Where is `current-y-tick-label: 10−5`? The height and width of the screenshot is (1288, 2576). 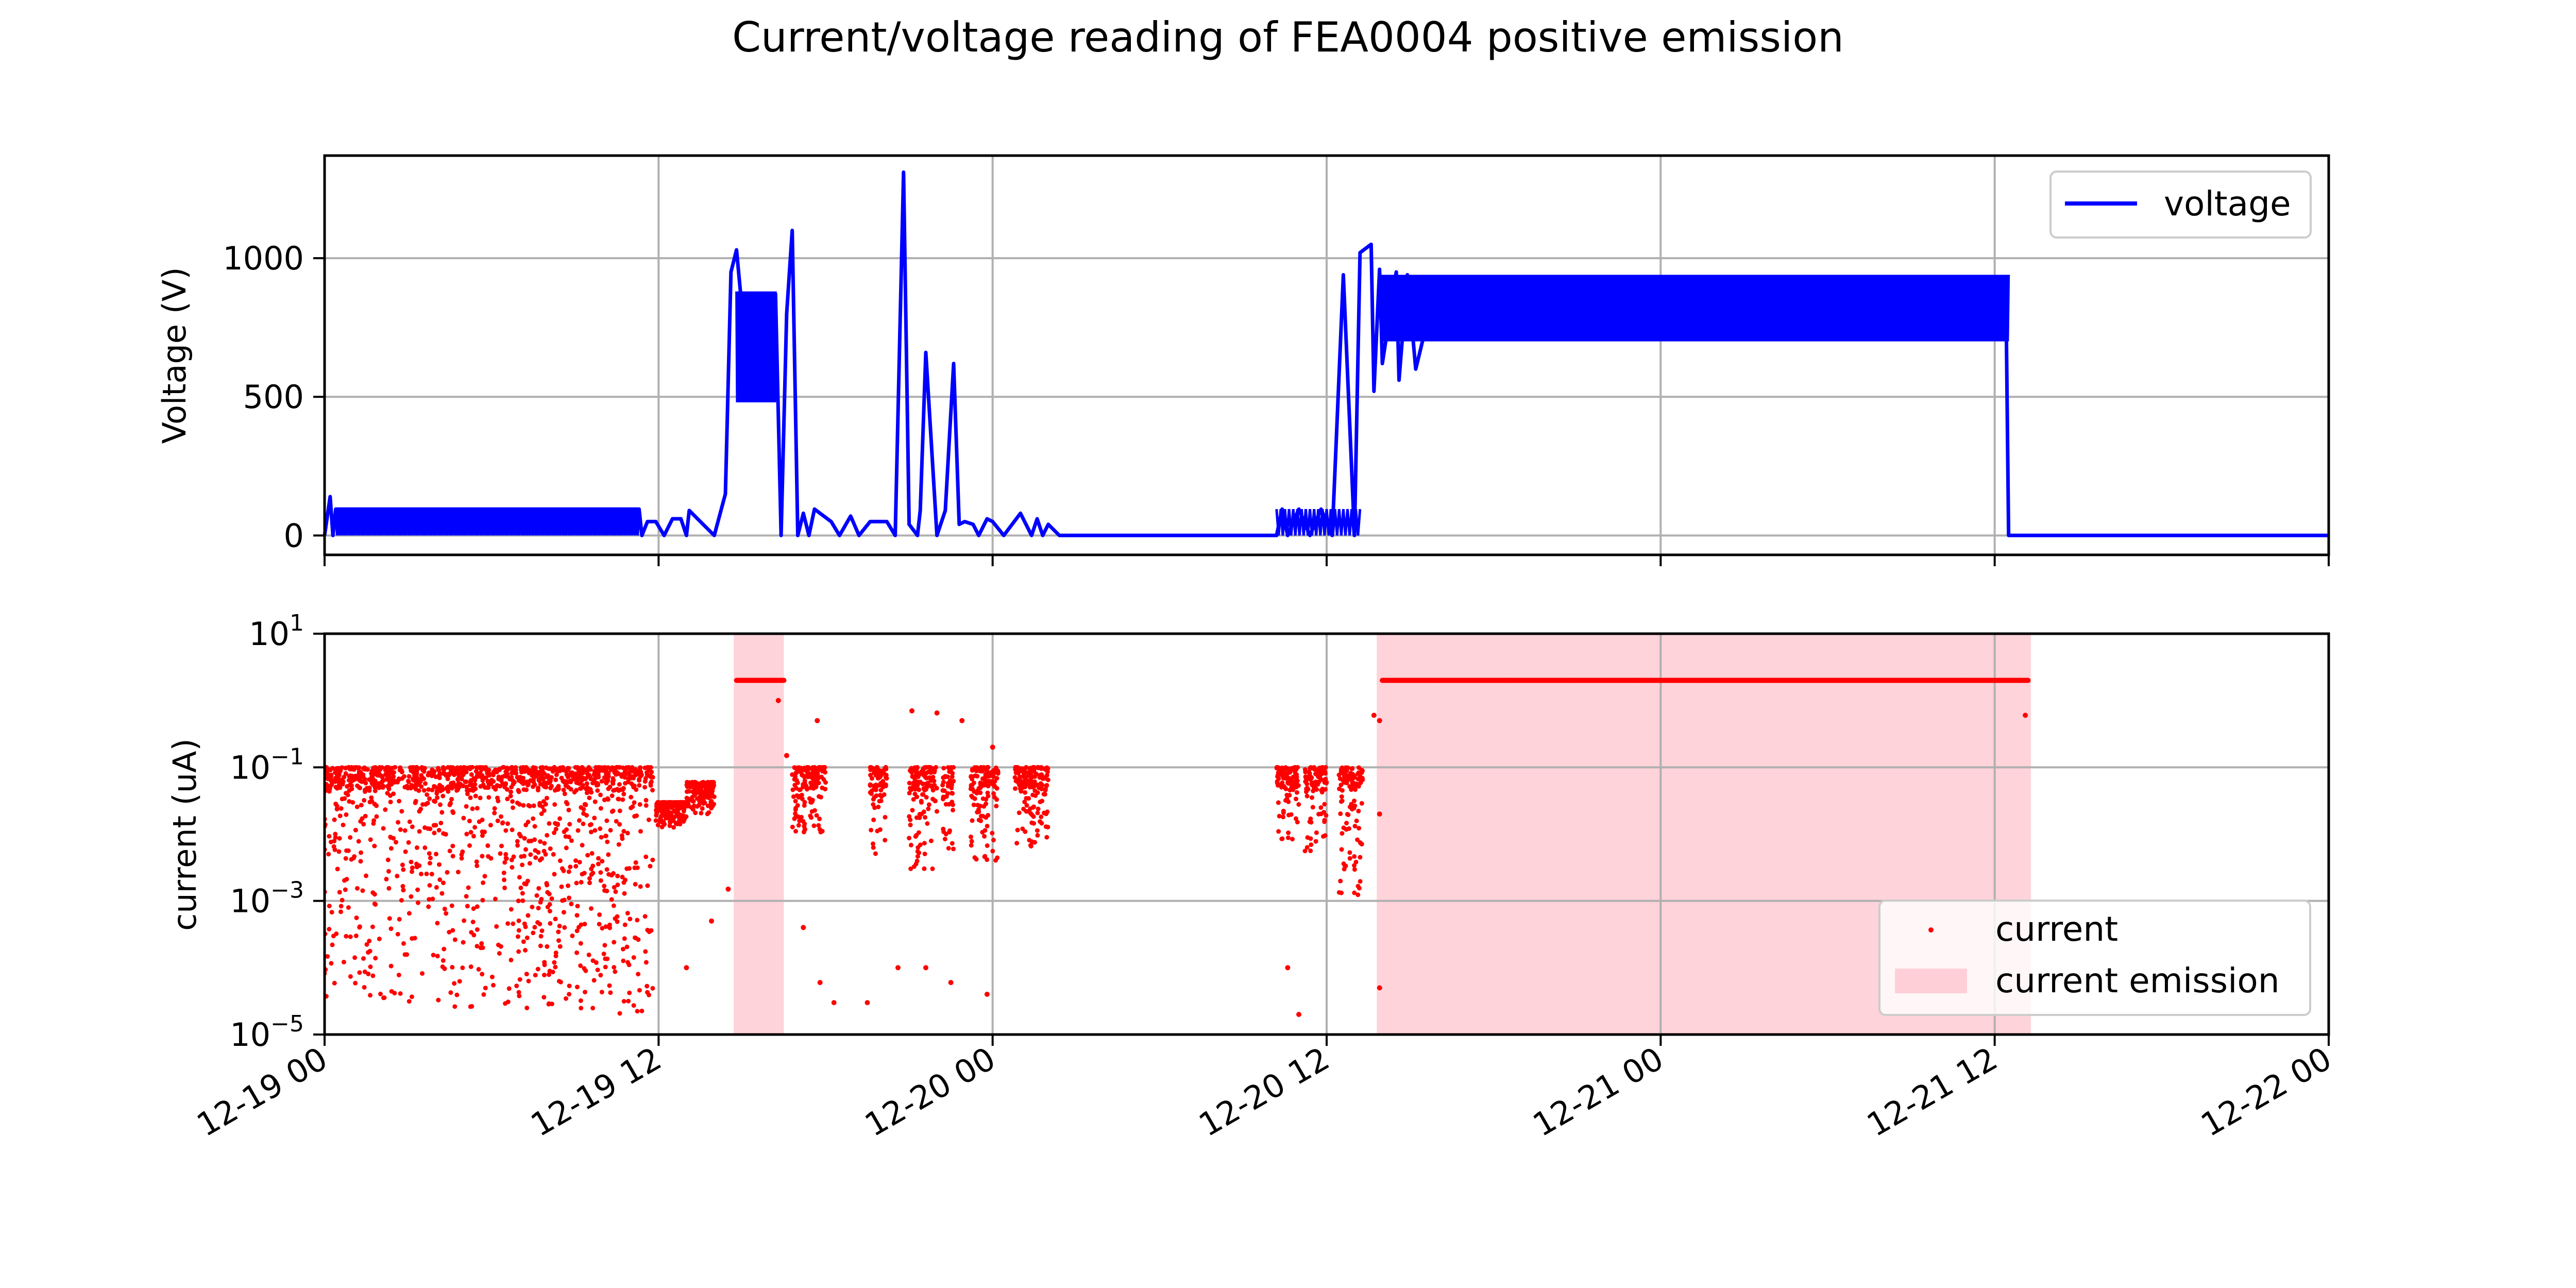 current-y-tick-label: 10−5 is located at coordinates (267, 1032).